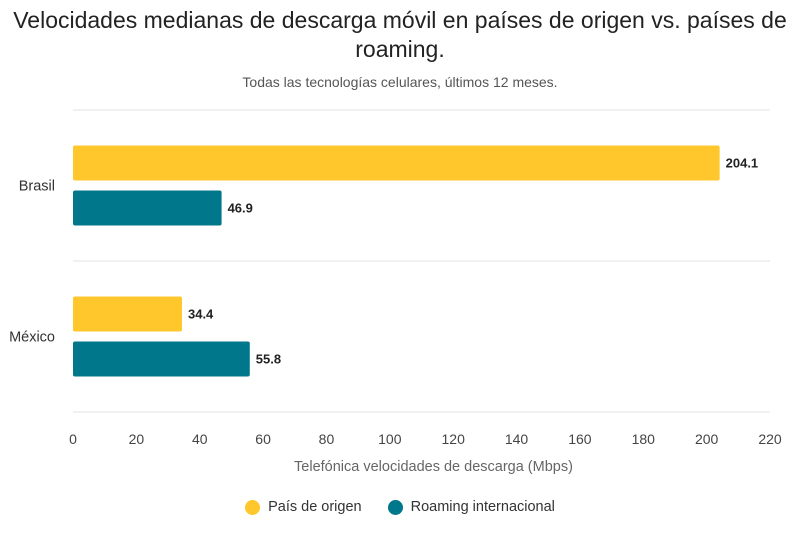 This screenshot has width=800, height=542. Describe the element at coordinates (240, 208) in the screenshot. I see `data-label: 46.9` at that location.